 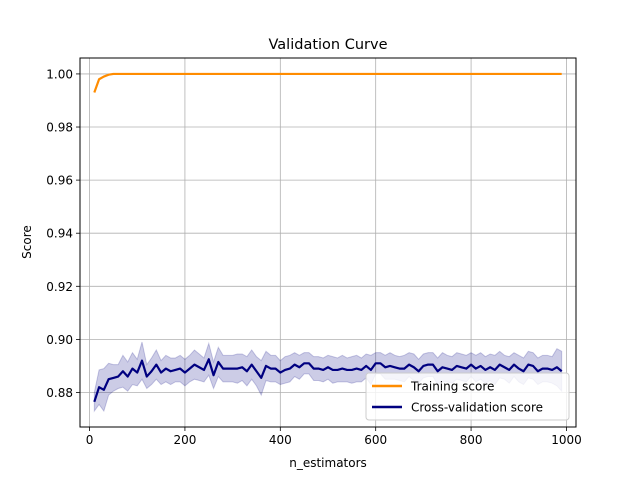 I want to click on y-tick-label: 0.96, so click(x=59, y=181).